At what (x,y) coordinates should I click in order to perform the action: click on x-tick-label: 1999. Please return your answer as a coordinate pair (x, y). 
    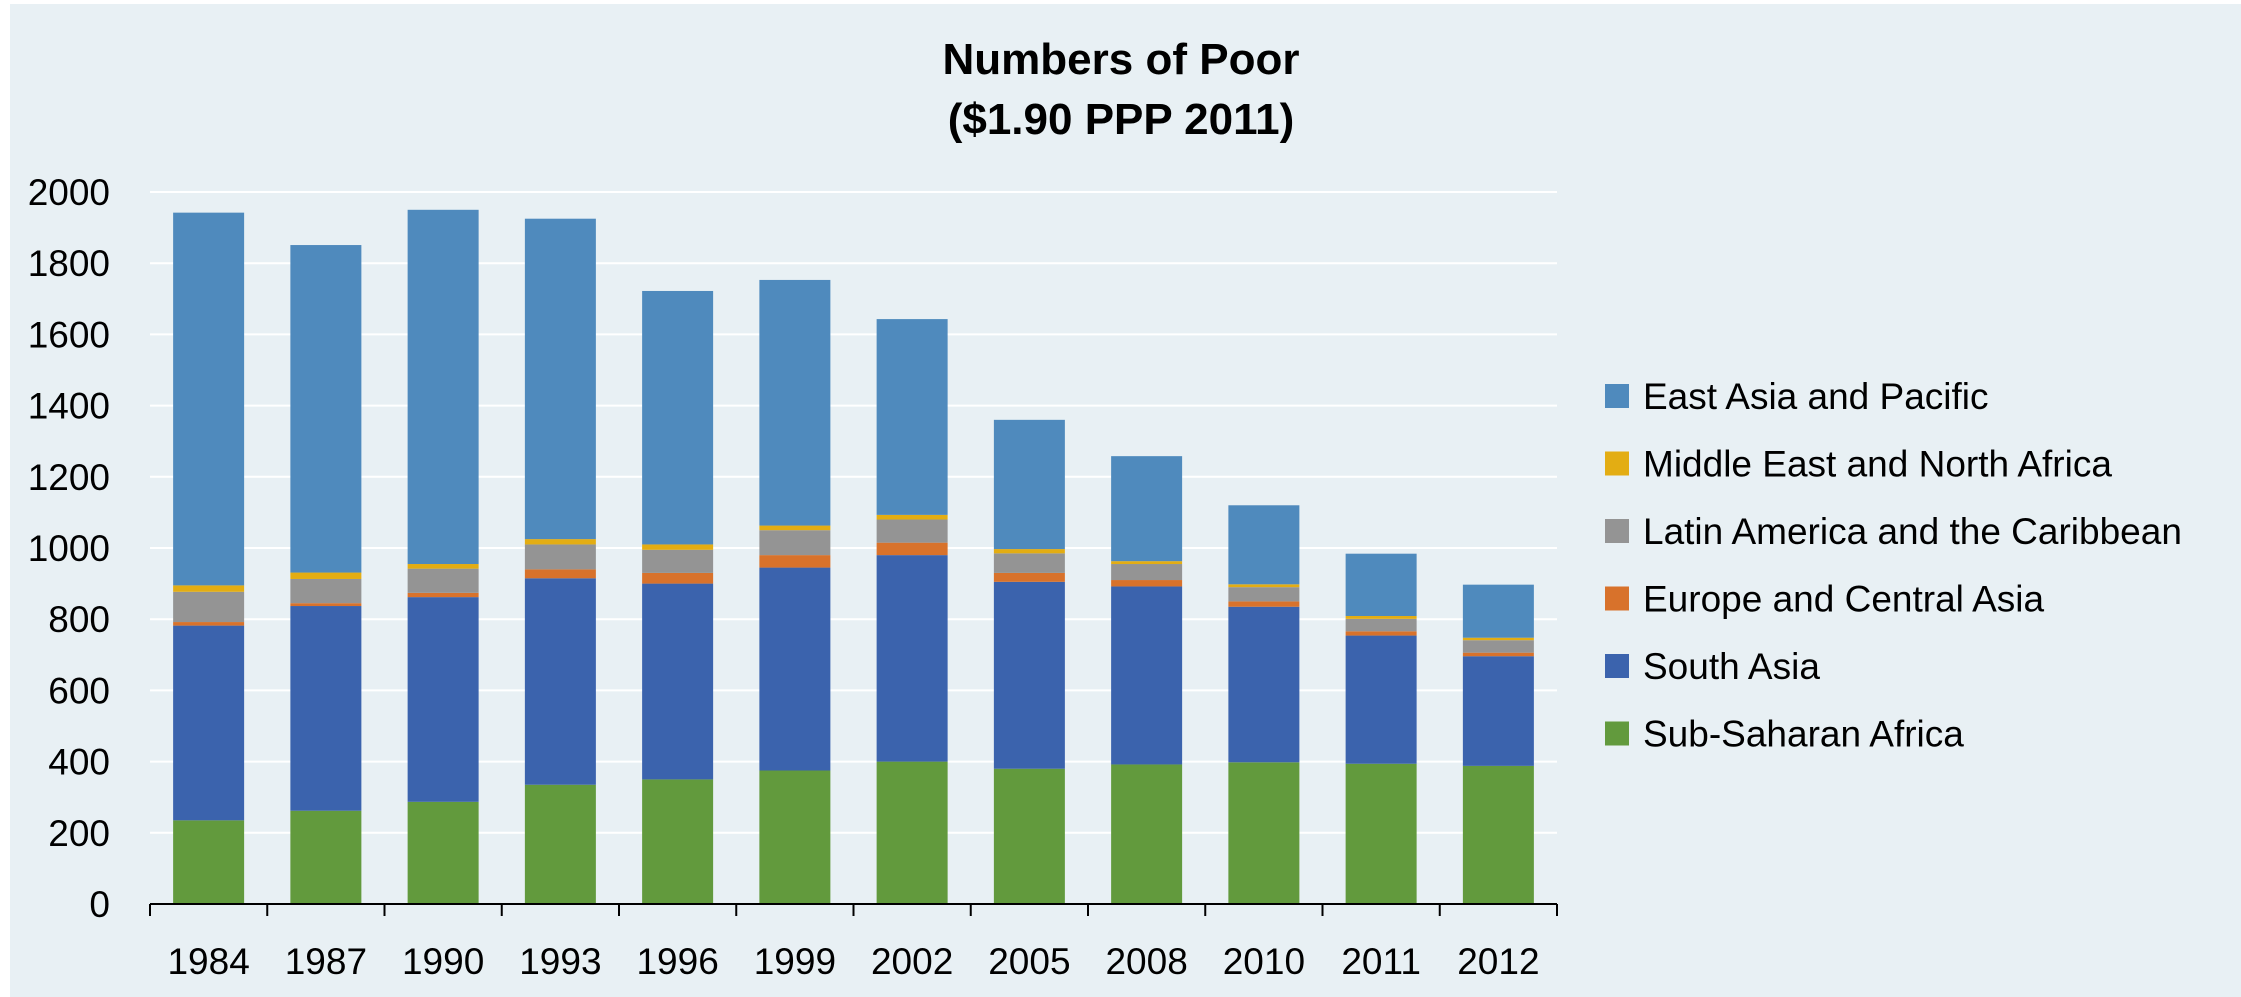
    Looking at the image, I should click on (795, 961).